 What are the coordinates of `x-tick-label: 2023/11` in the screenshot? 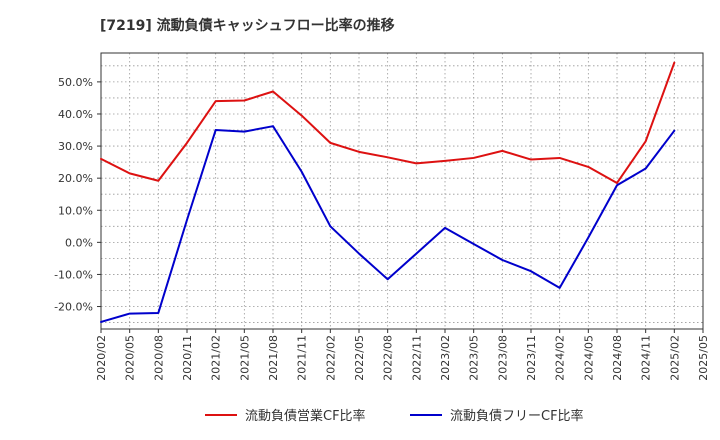 It's located at (531, 358).